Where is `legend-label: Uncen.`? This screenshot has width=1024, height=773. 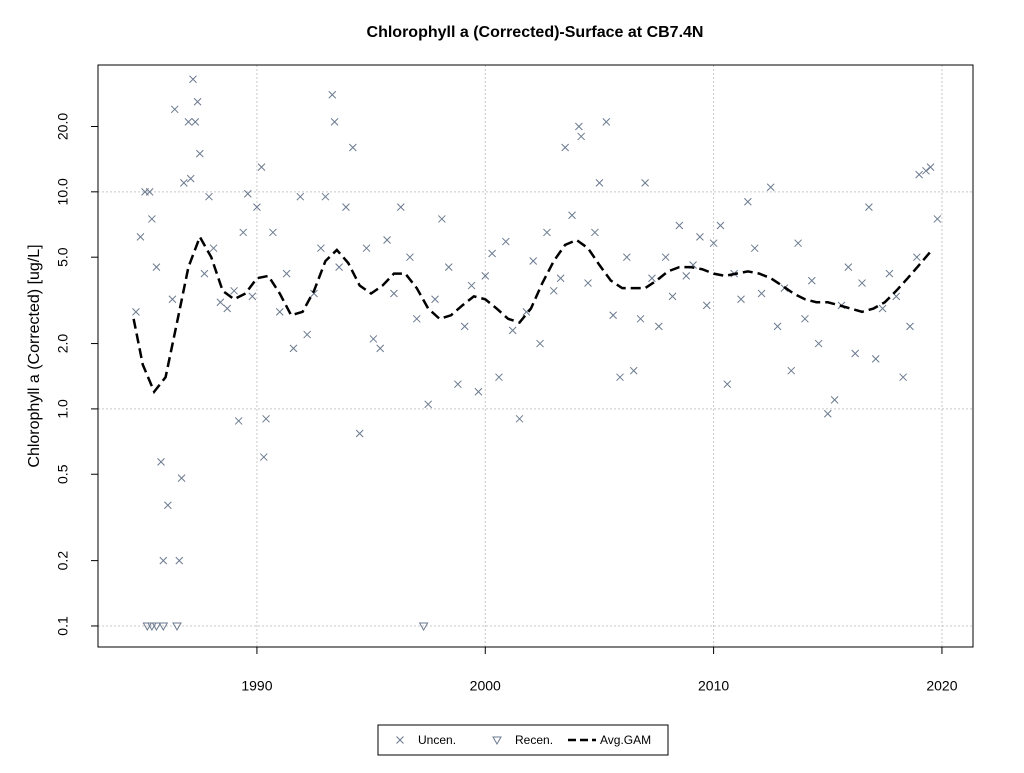
legend-label: Uncen. is located at coordinates (437, 740).